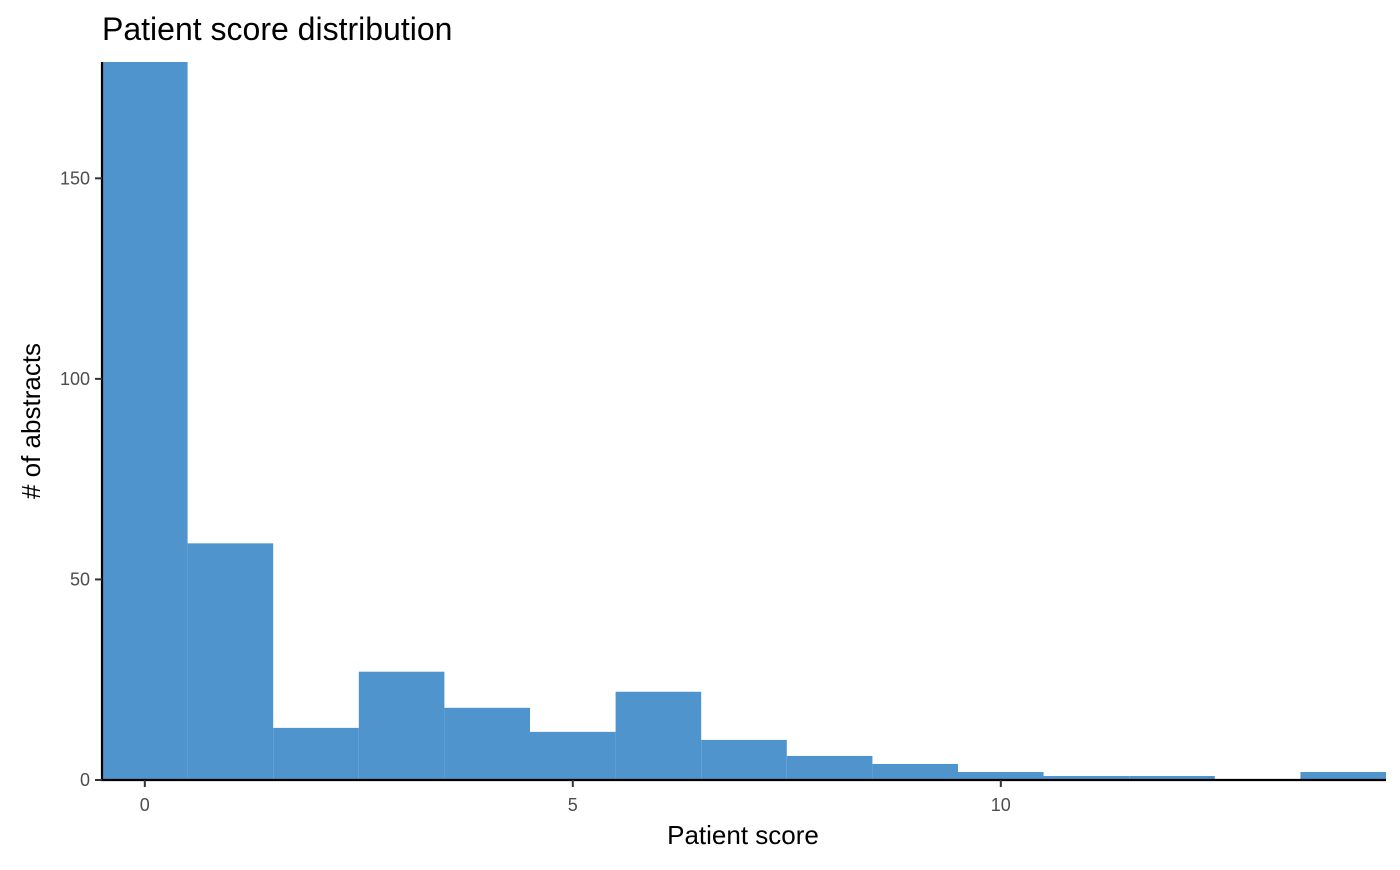 The image size is (1400, 870). I want to click on chart-title: Patient score distribution, so click(277, 29).